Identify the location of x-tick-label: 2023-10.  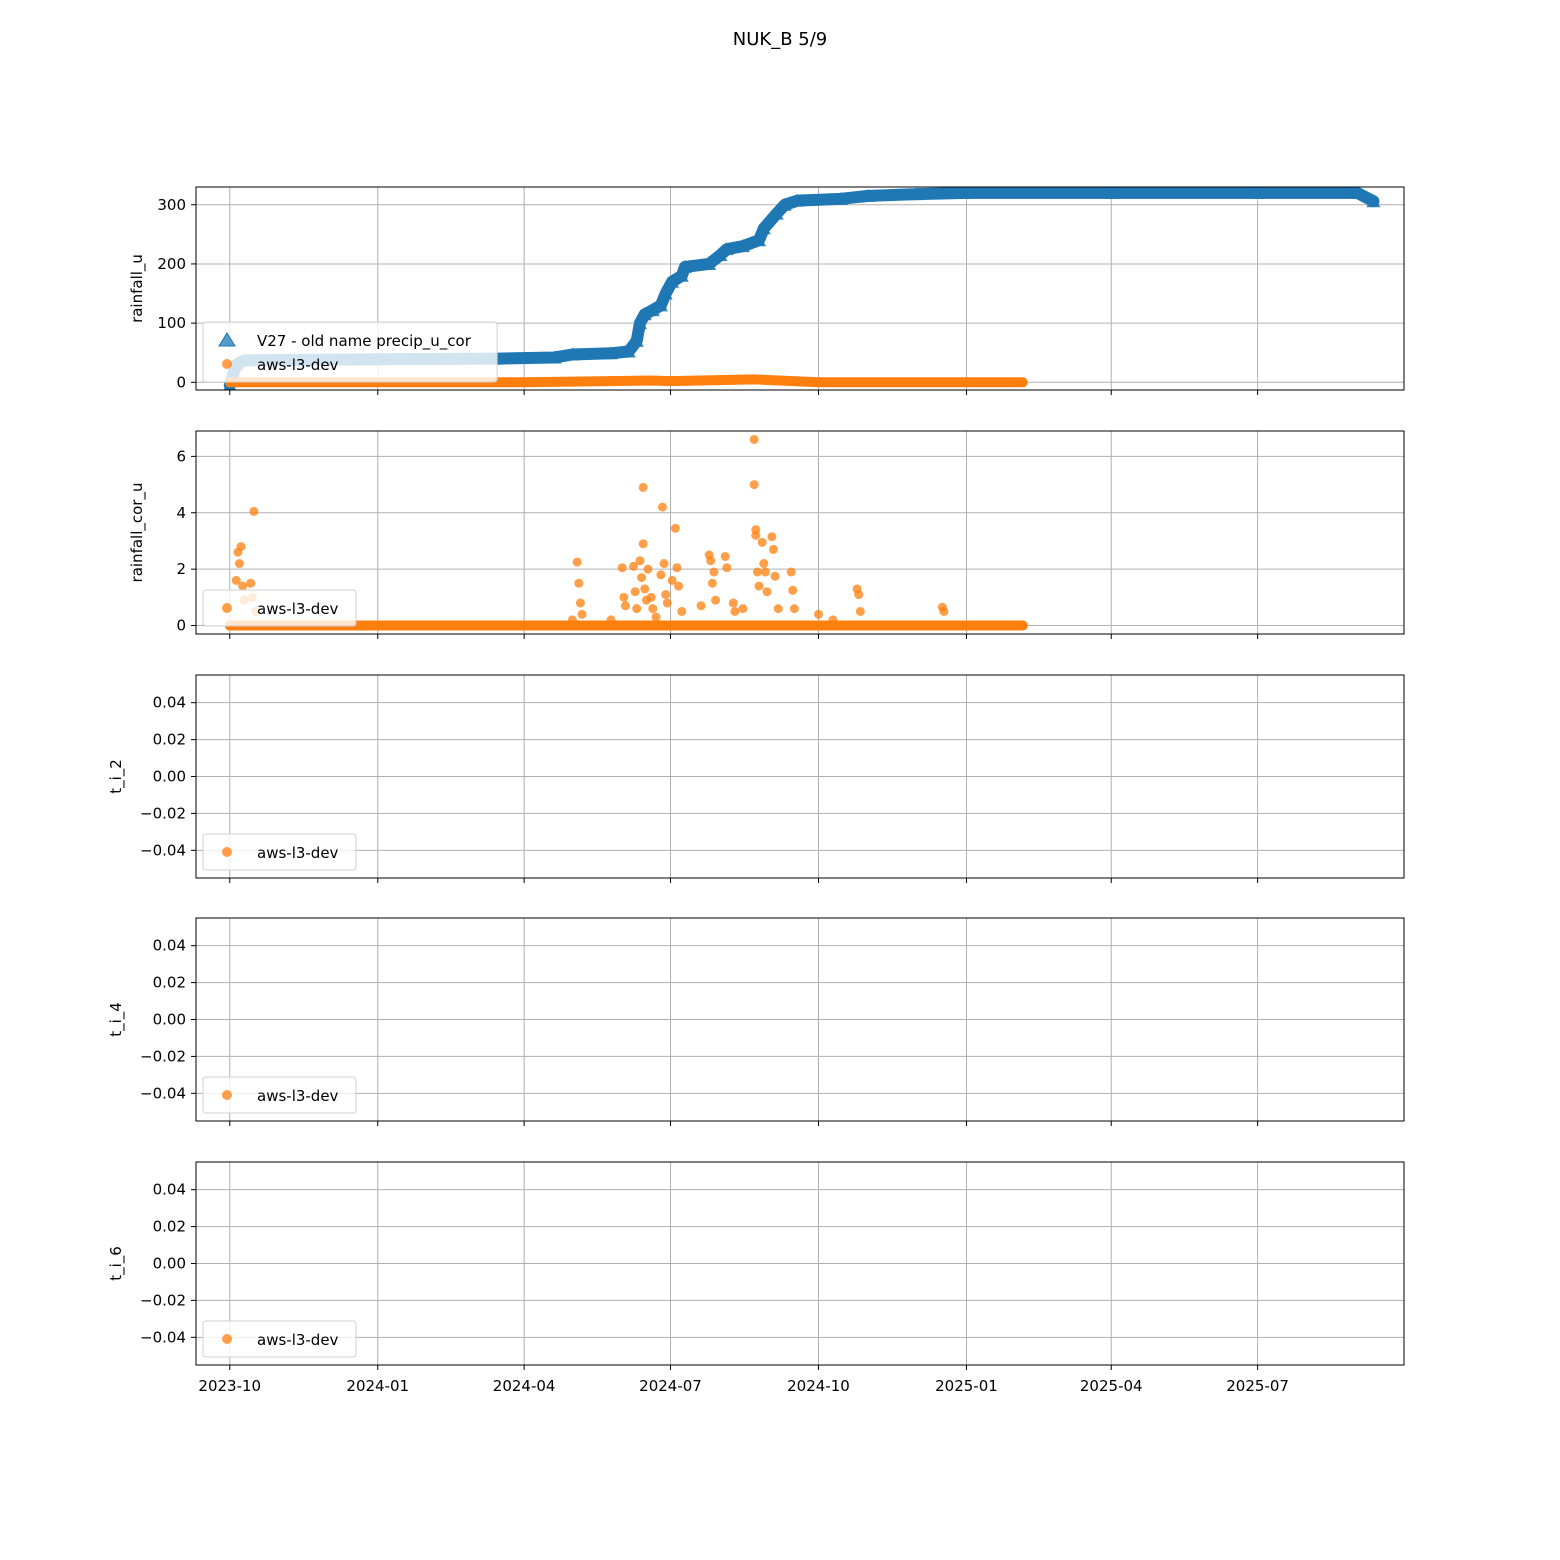
(229, 1386).